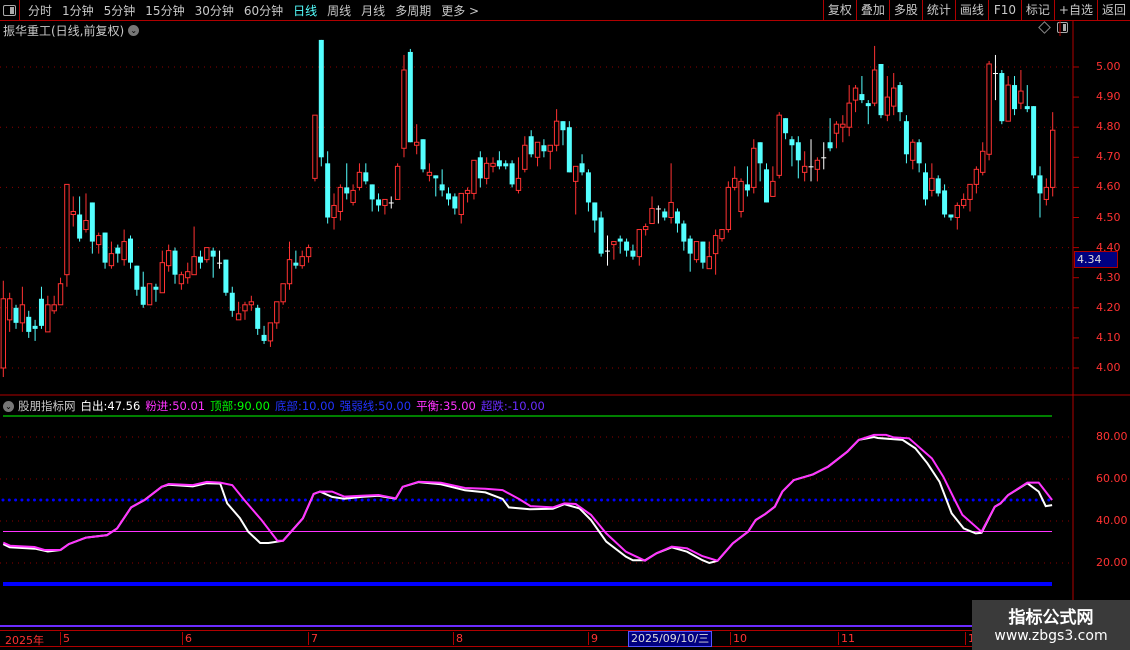 The width and height of the screenshot is (1130, 650). Describe the element at coordinates (460, 10) in the screenshot. I see `period-tab: 更多 >` at that location.